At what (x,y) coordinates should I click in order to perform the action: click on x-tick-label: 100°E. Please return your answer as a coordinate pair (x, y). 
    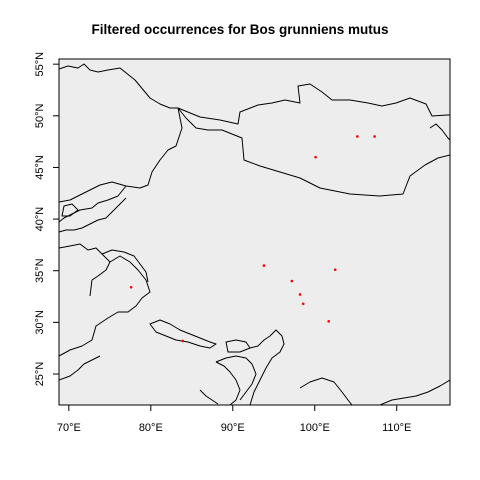
    Looking at the image, I should click on (315, 428).